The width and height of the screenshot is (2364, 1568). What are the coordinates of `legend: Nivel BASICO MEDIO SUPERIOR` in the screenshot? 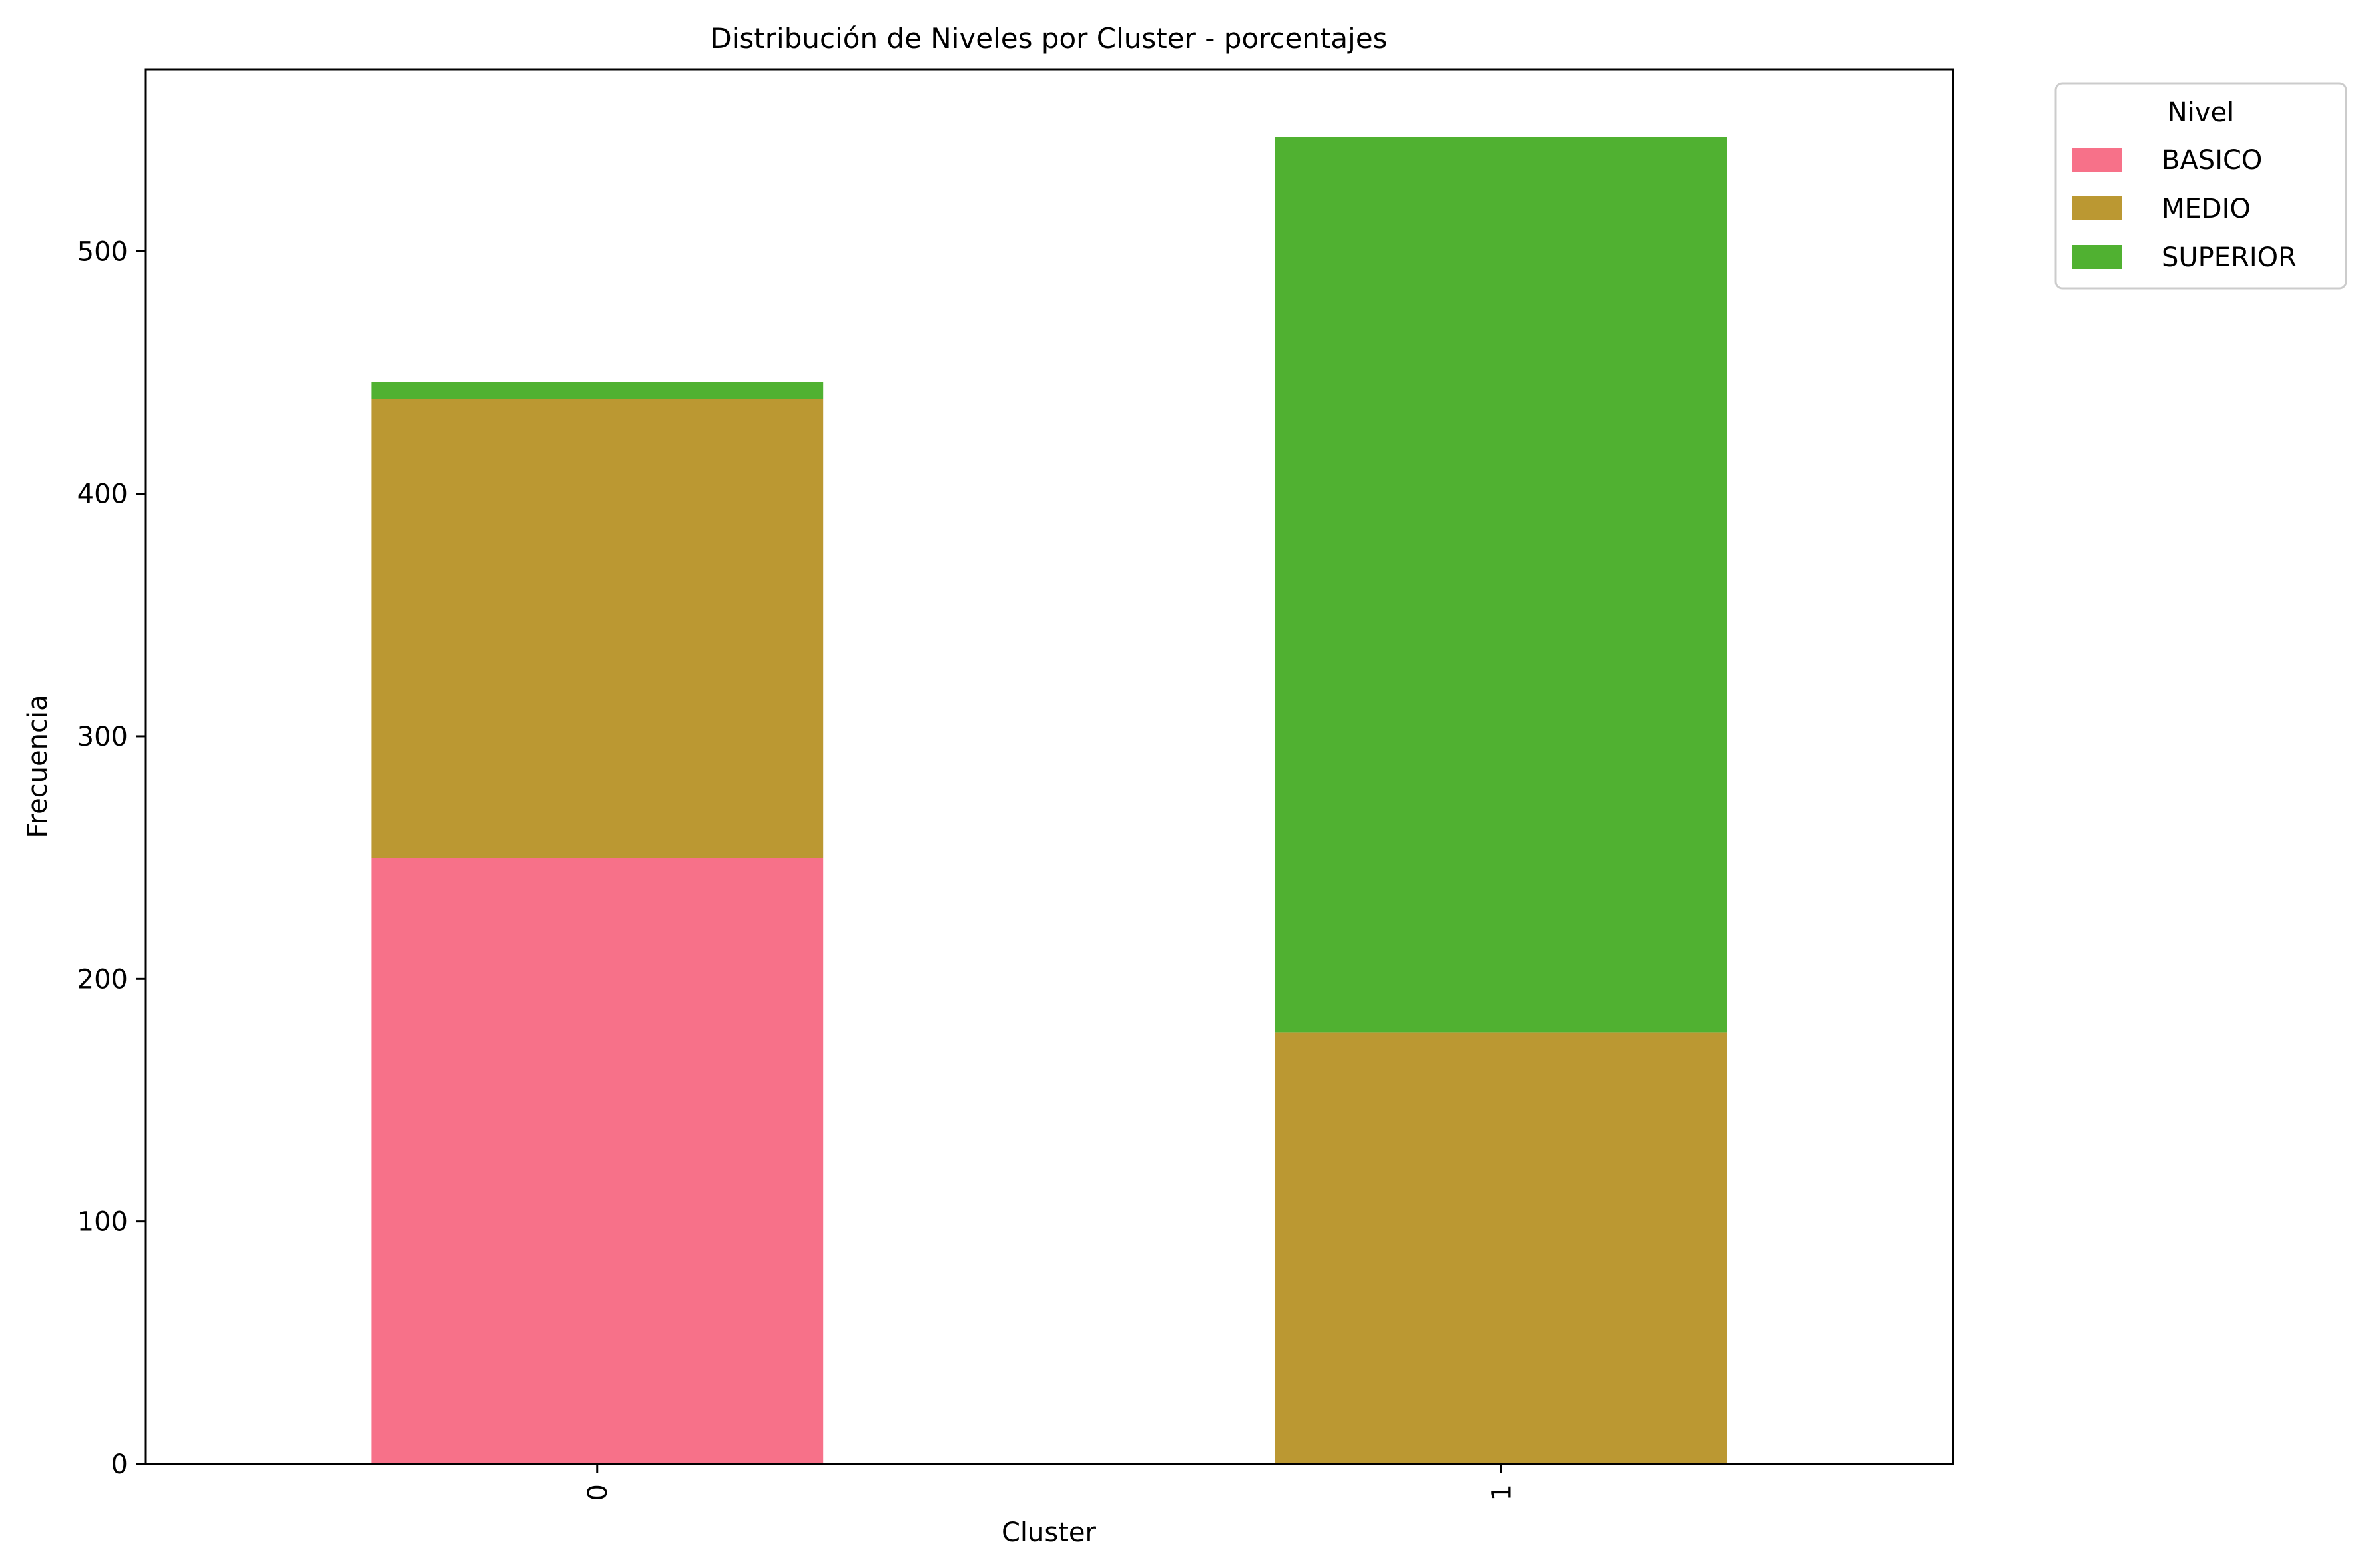 It's located at (2200, 186).